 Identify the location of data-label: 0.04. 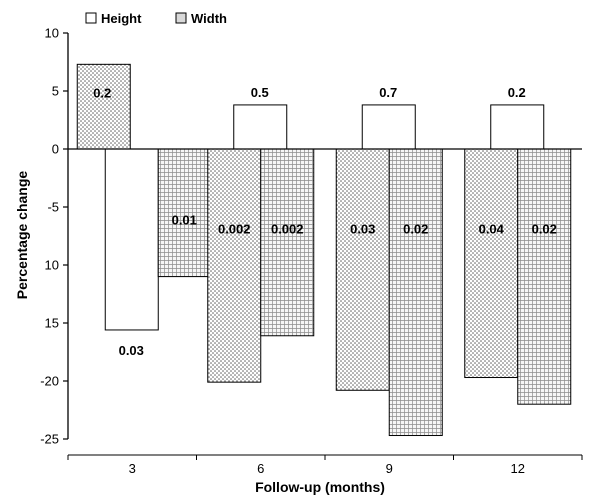
(492, 229).